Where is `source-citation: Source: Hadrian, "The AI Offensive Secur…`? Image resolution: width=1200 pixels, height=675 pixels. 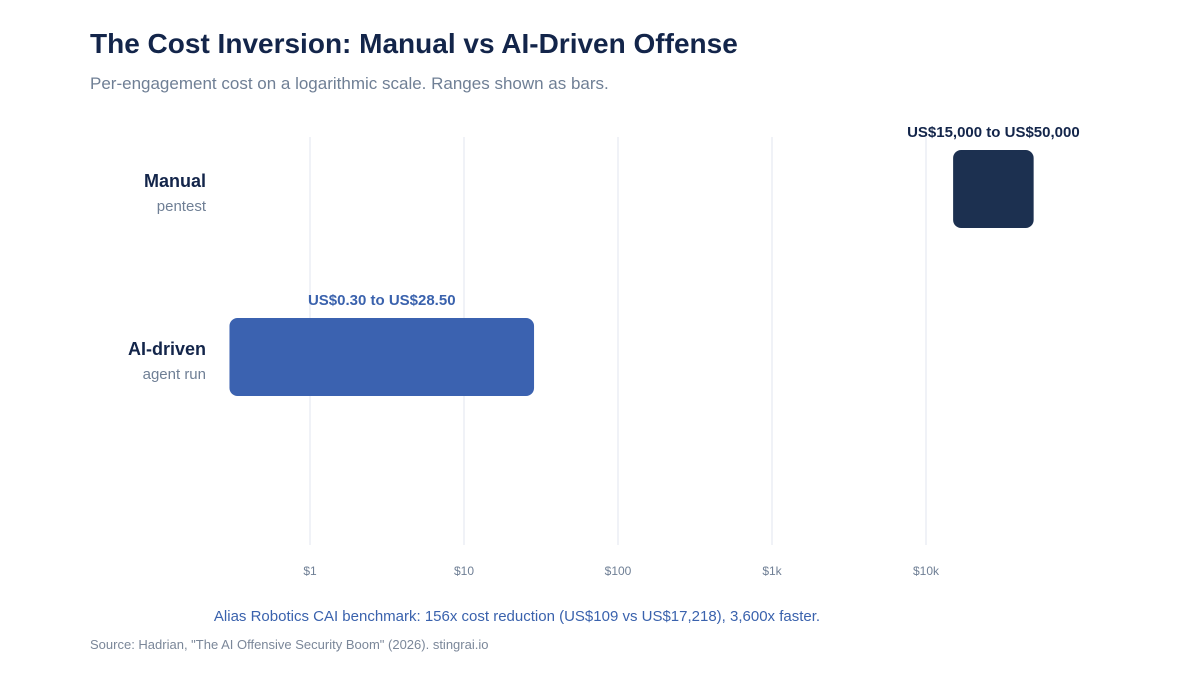
source-citation: Source: Hadrian, "The AI Offensive Secur… is located at coordinates (289, 644).